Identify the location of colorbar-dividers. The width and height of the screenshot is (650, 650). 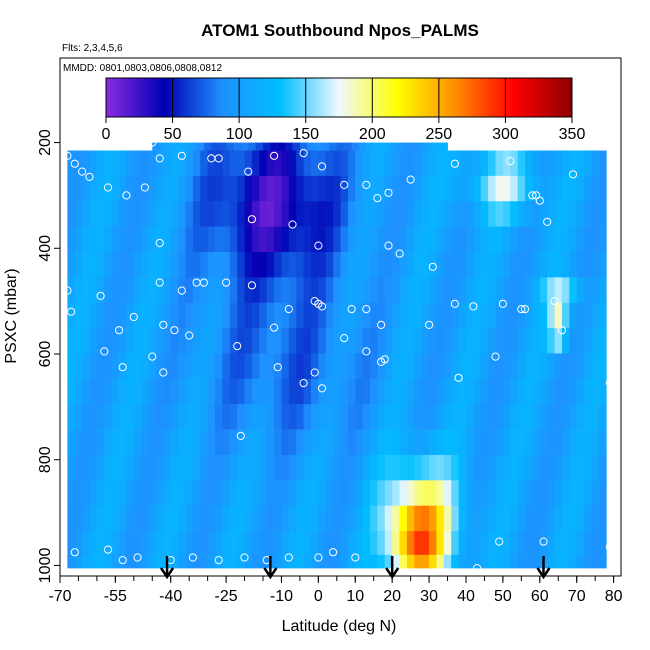
(339, 97).